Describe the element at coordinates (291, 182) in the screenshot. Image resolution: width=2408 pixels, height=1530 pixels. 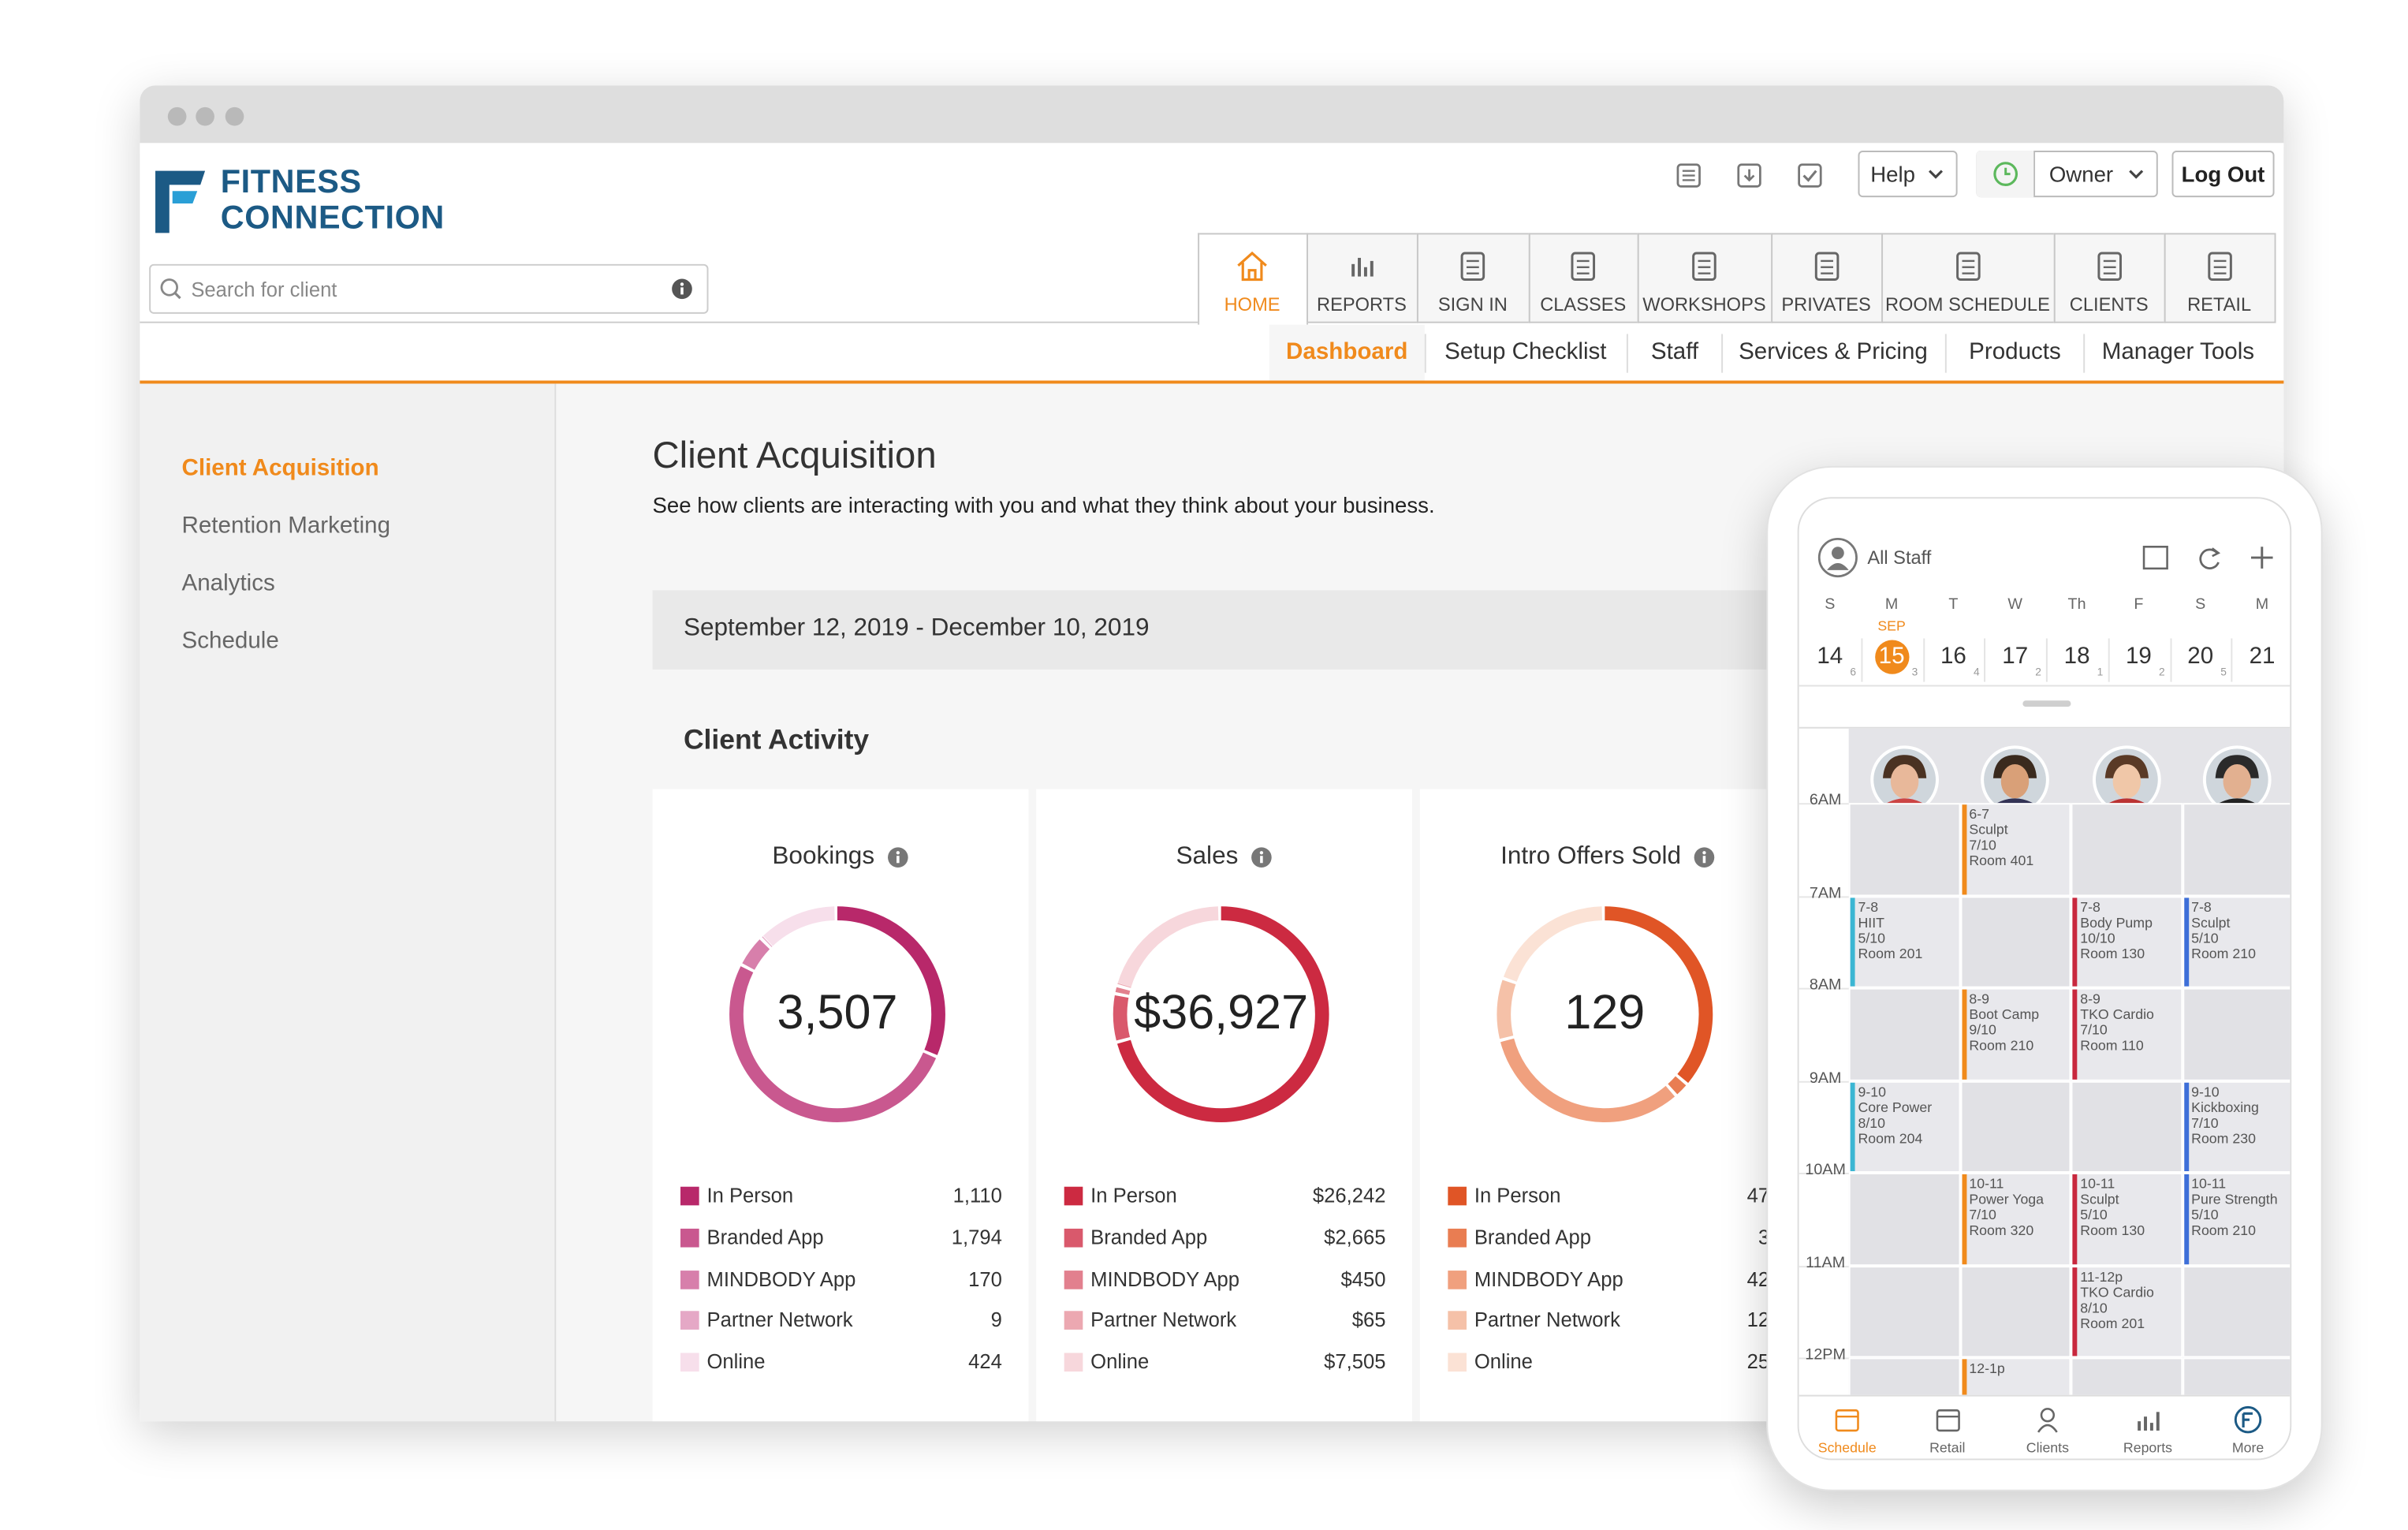
I see `logo-text: FITNESS` at that location.